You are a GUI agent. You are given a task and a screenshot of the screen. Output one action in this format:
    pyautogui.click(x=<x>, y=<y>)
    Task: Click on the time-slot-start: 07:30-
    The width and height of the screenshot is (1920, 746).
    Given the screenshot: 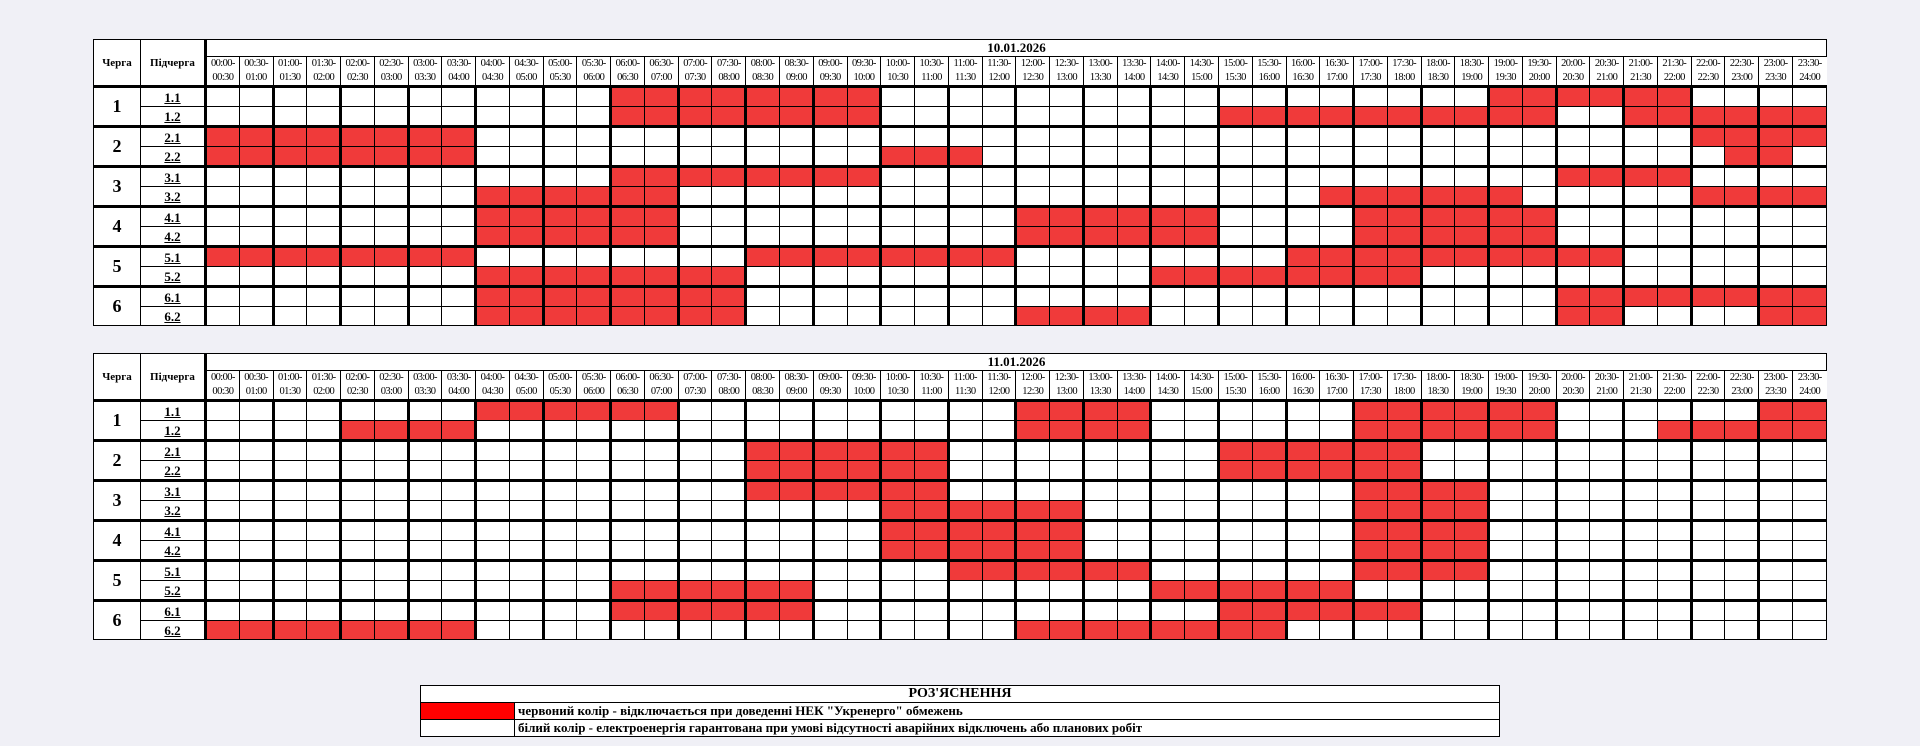 What is the action you would take?
    pyautogui.click(x=728, y=377)
    